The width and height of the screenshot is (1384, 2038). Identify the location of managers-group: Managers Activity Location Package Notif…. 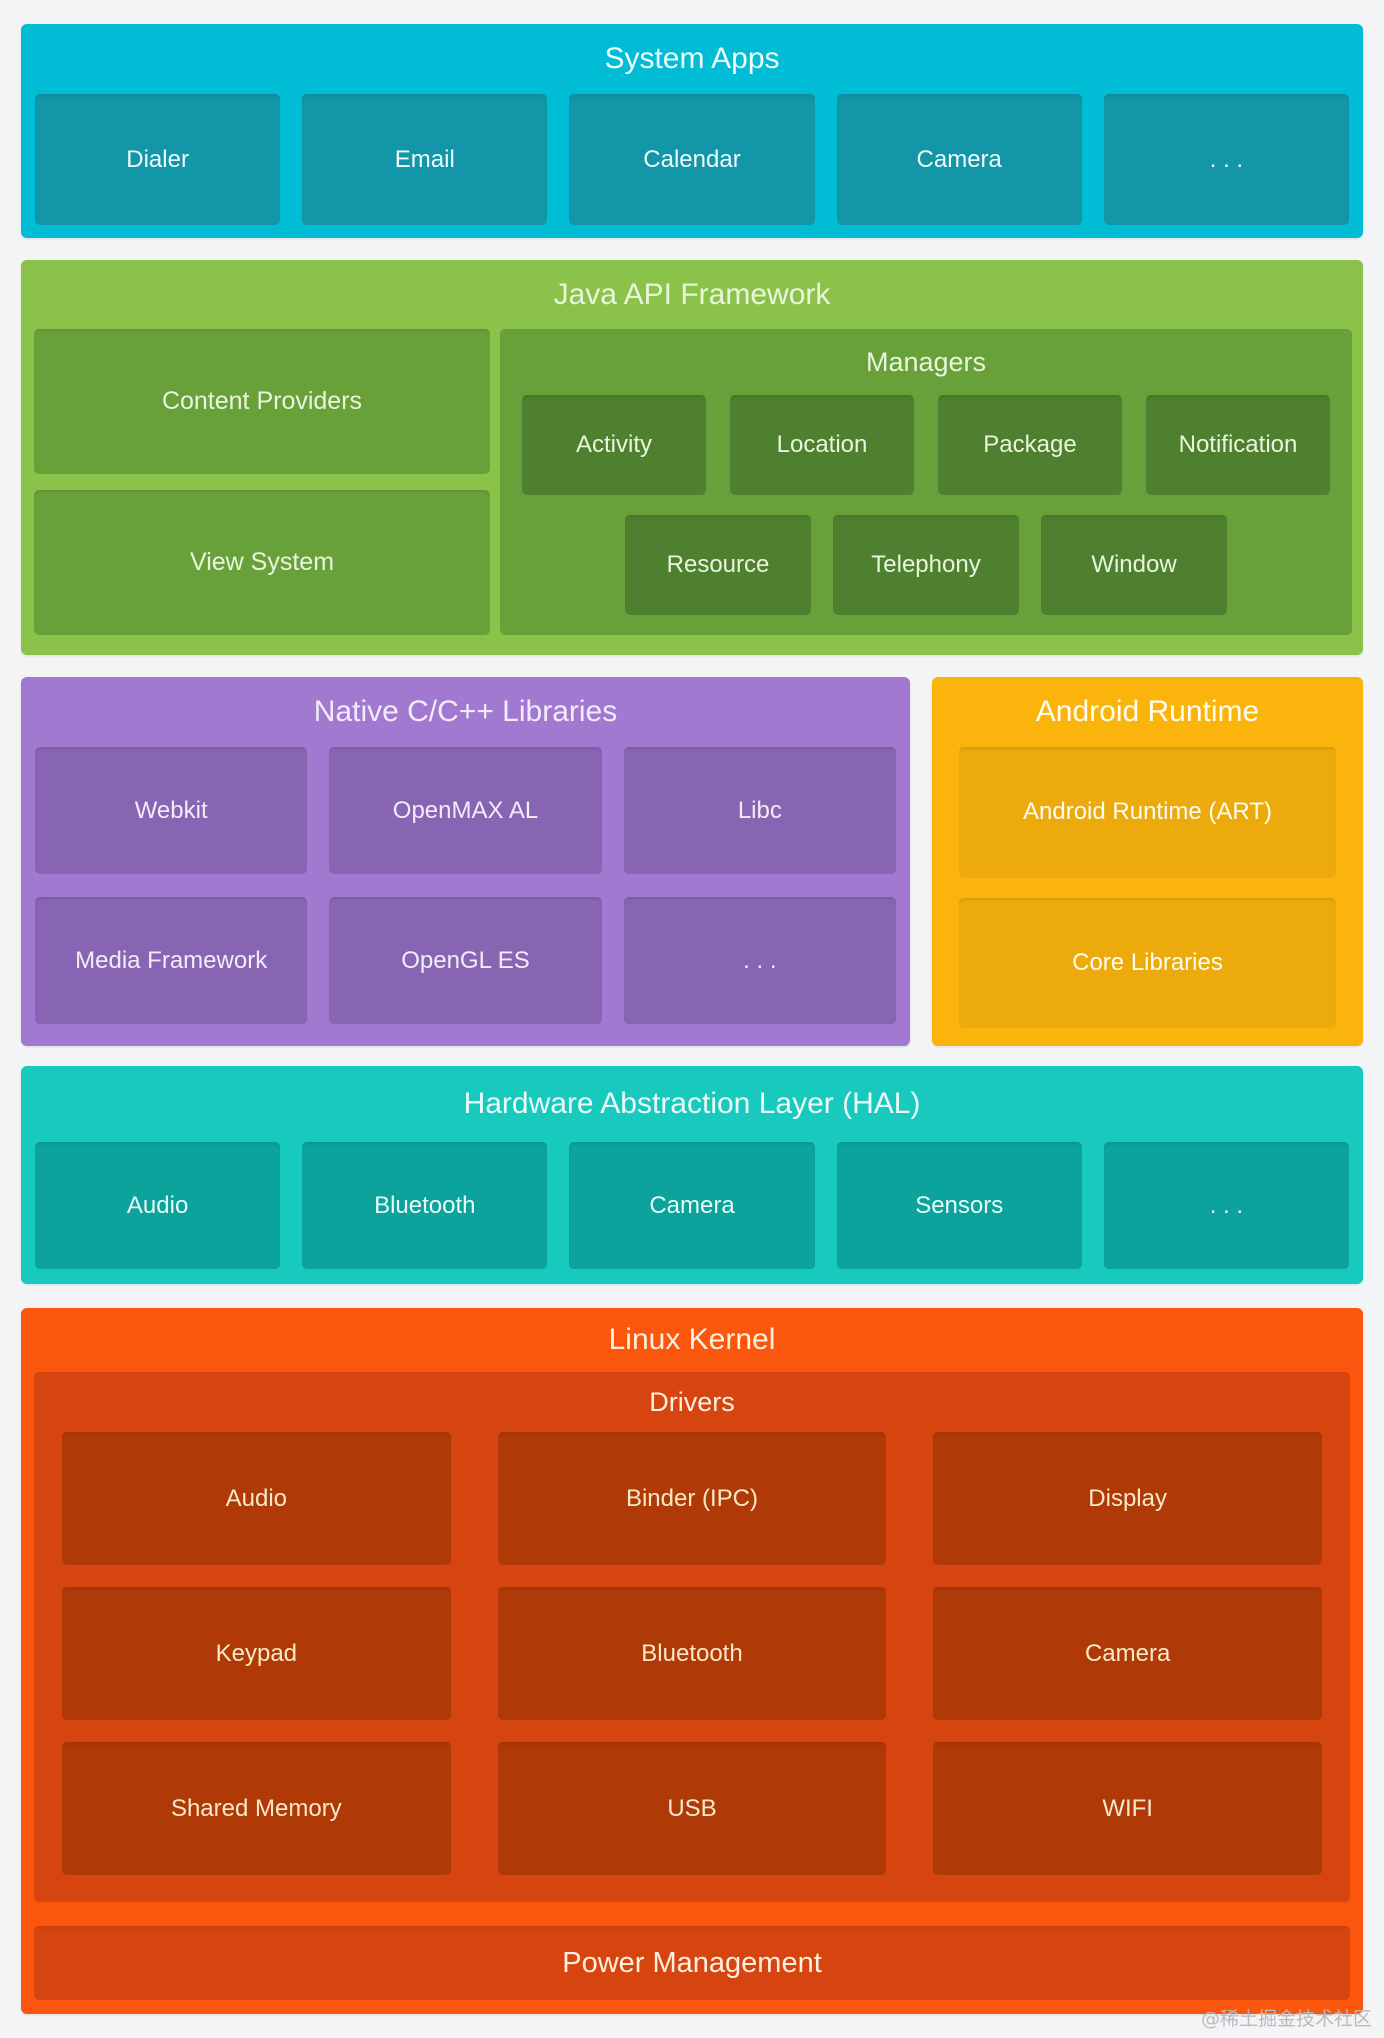
(926, 482).